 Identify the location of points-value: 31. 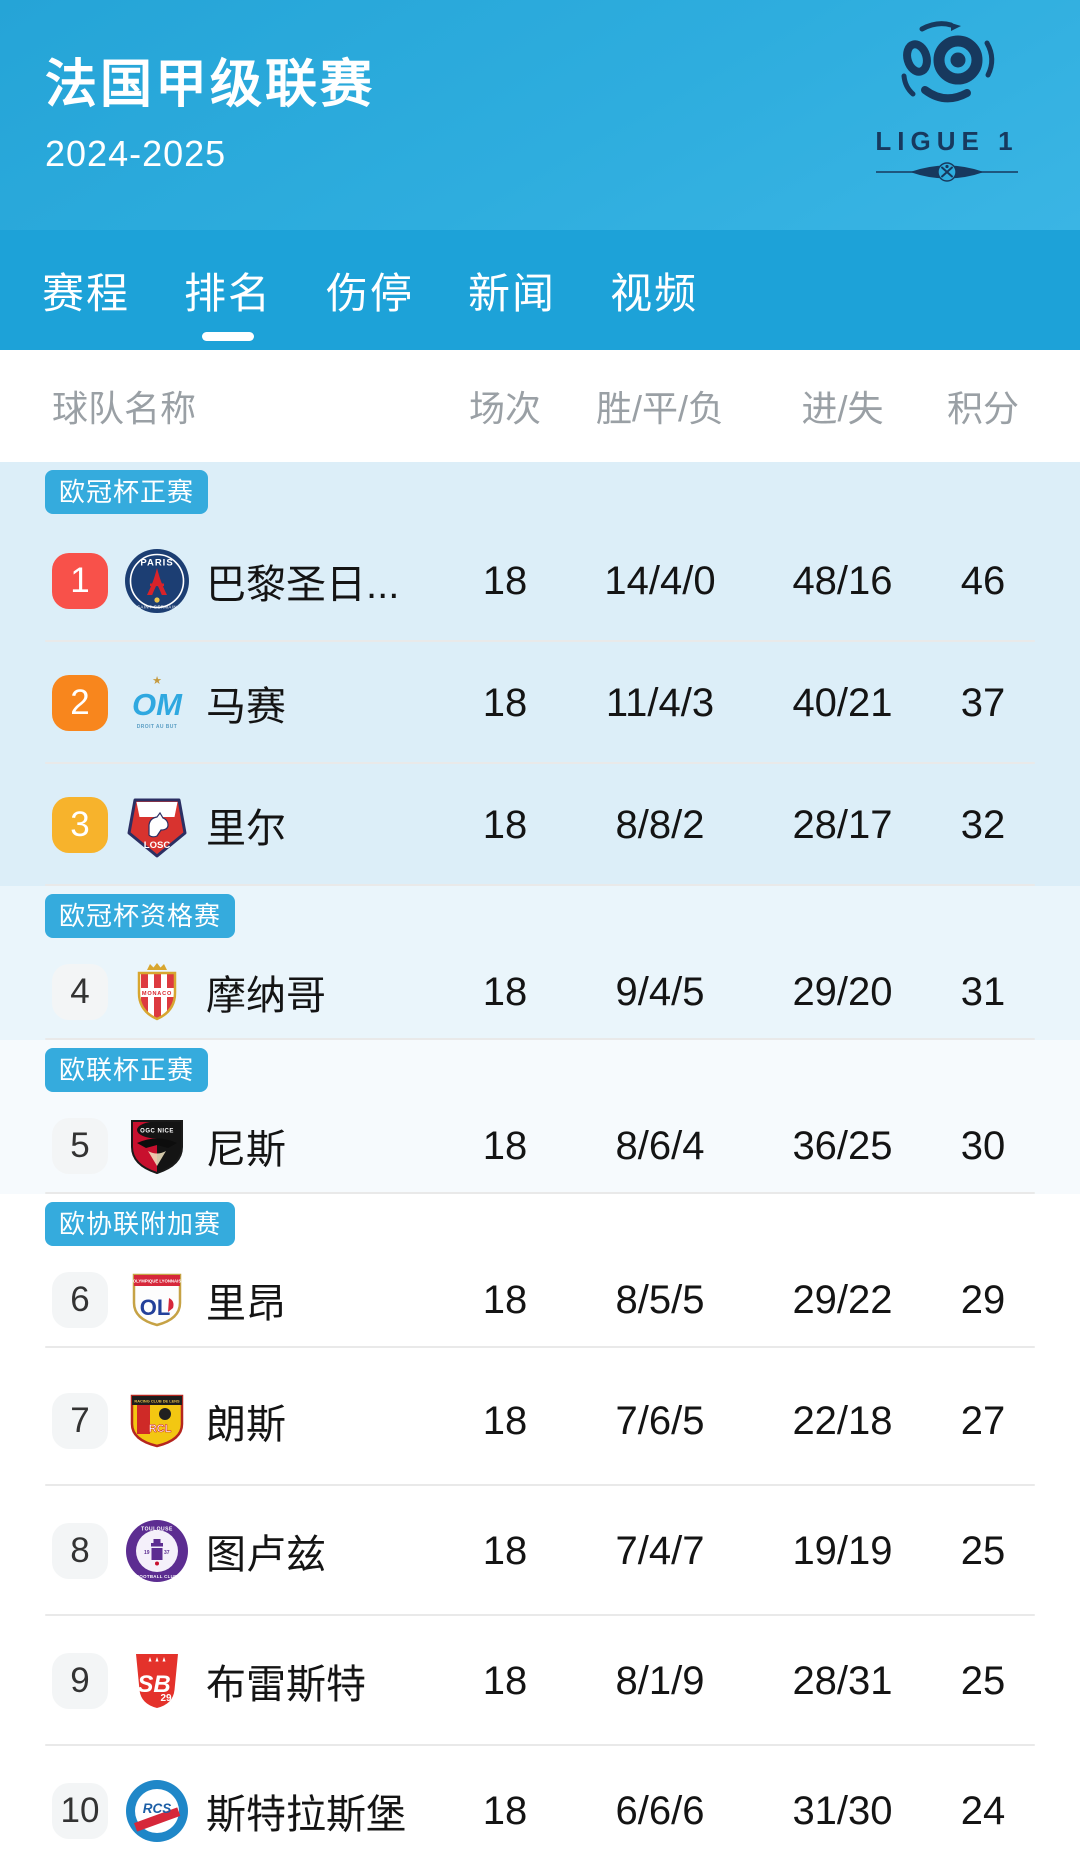
(983, 991).